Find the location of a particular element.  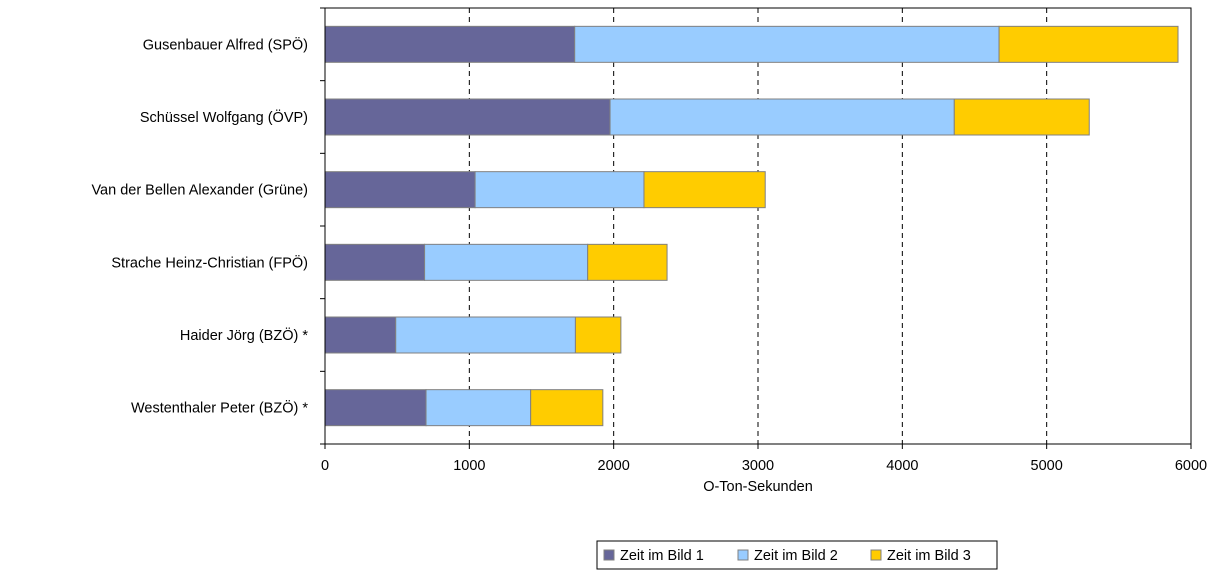

x-axis-ticks: 0 1000 2000 3000 4000 5000 6000 is located at coordinates (764, 459).